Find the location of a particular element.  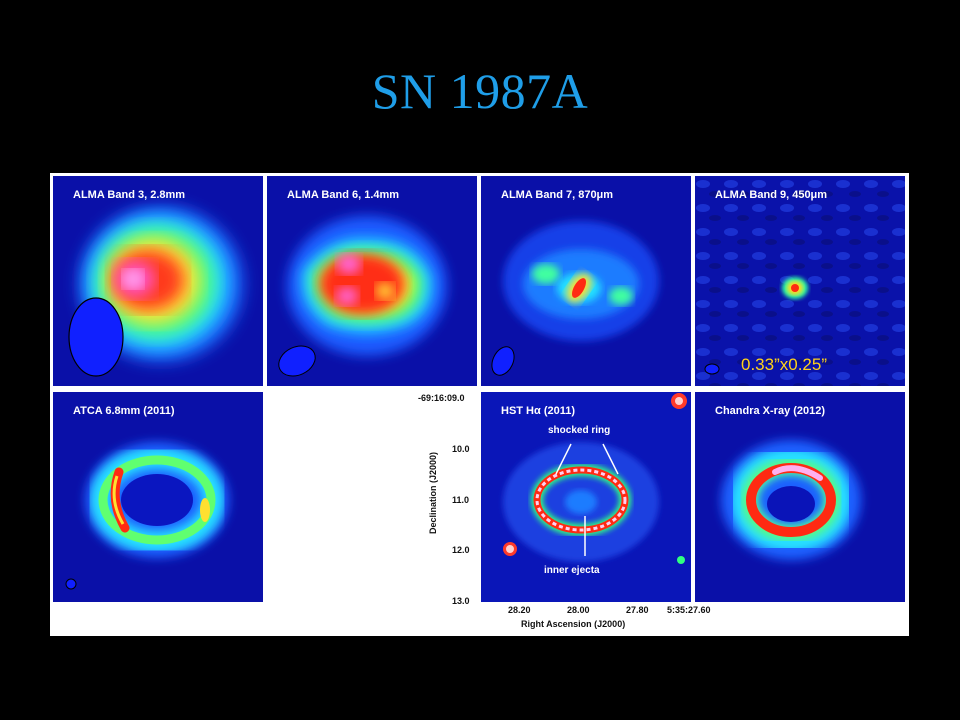

x-tick: 5:35:27.60 is located at coordinates (689, 610).